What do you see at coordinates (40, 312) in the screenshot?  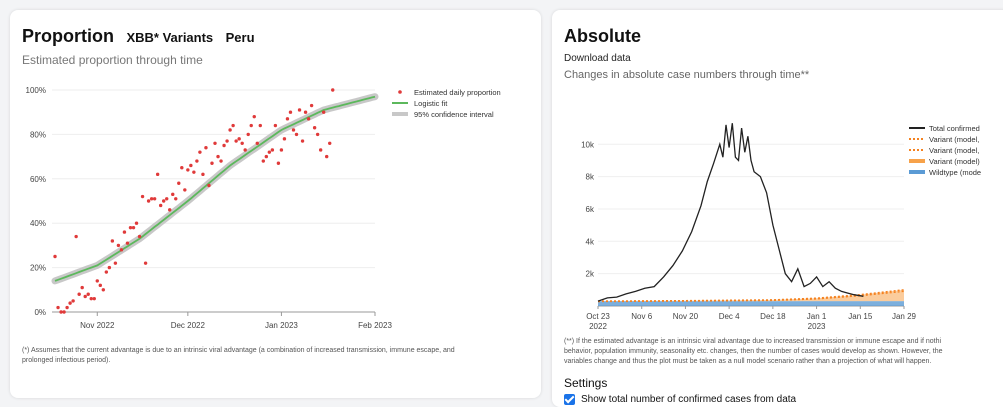 I see `y-tick-label: 0%` at bounding box center [40, 312].